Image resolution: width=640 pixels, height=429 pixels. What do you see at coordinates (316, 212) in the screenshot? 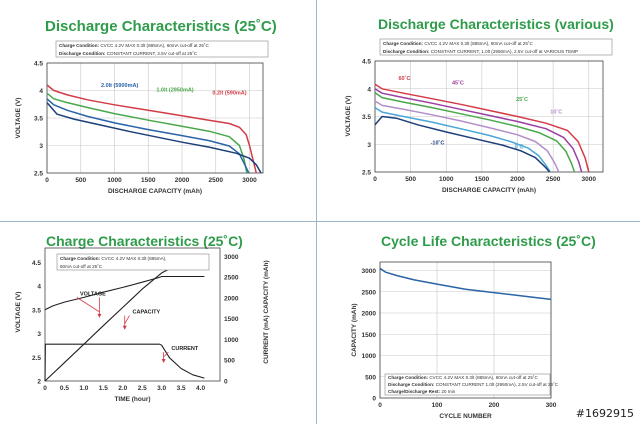
I see `vertical-divider` at bounding box center [316, 212].